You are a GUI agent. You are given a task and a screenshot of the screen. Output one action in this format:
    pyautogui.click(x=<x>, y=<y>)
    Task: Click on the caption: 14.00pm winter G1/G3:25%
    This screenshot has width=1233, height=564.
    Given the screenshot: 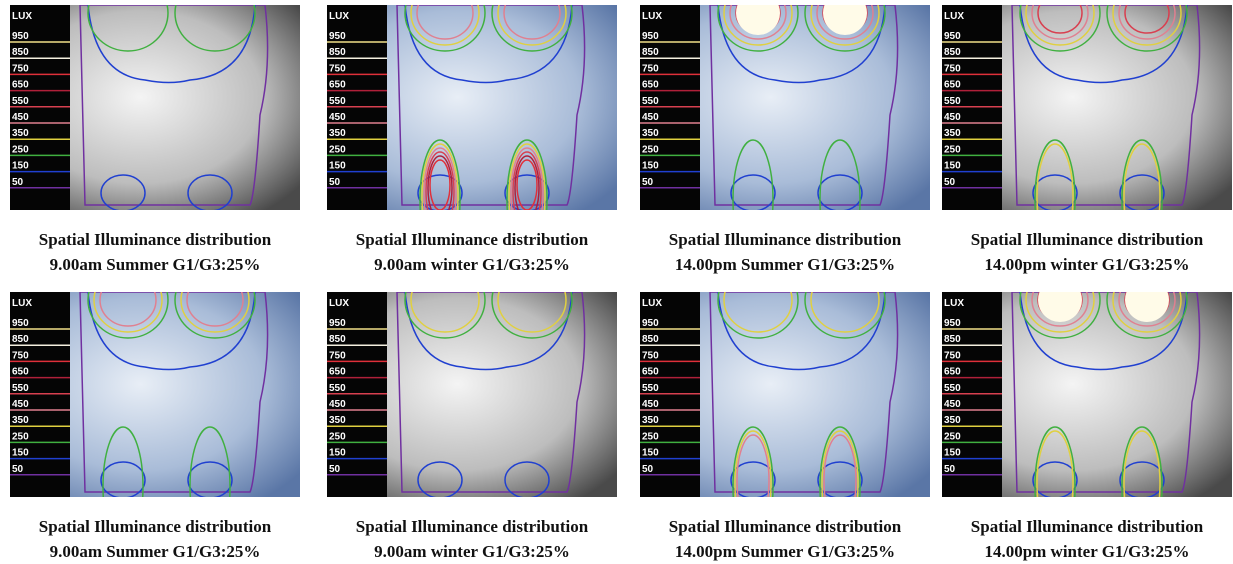 What is the action you would take?
    pyautogui.click(x=1086, y=264)
    